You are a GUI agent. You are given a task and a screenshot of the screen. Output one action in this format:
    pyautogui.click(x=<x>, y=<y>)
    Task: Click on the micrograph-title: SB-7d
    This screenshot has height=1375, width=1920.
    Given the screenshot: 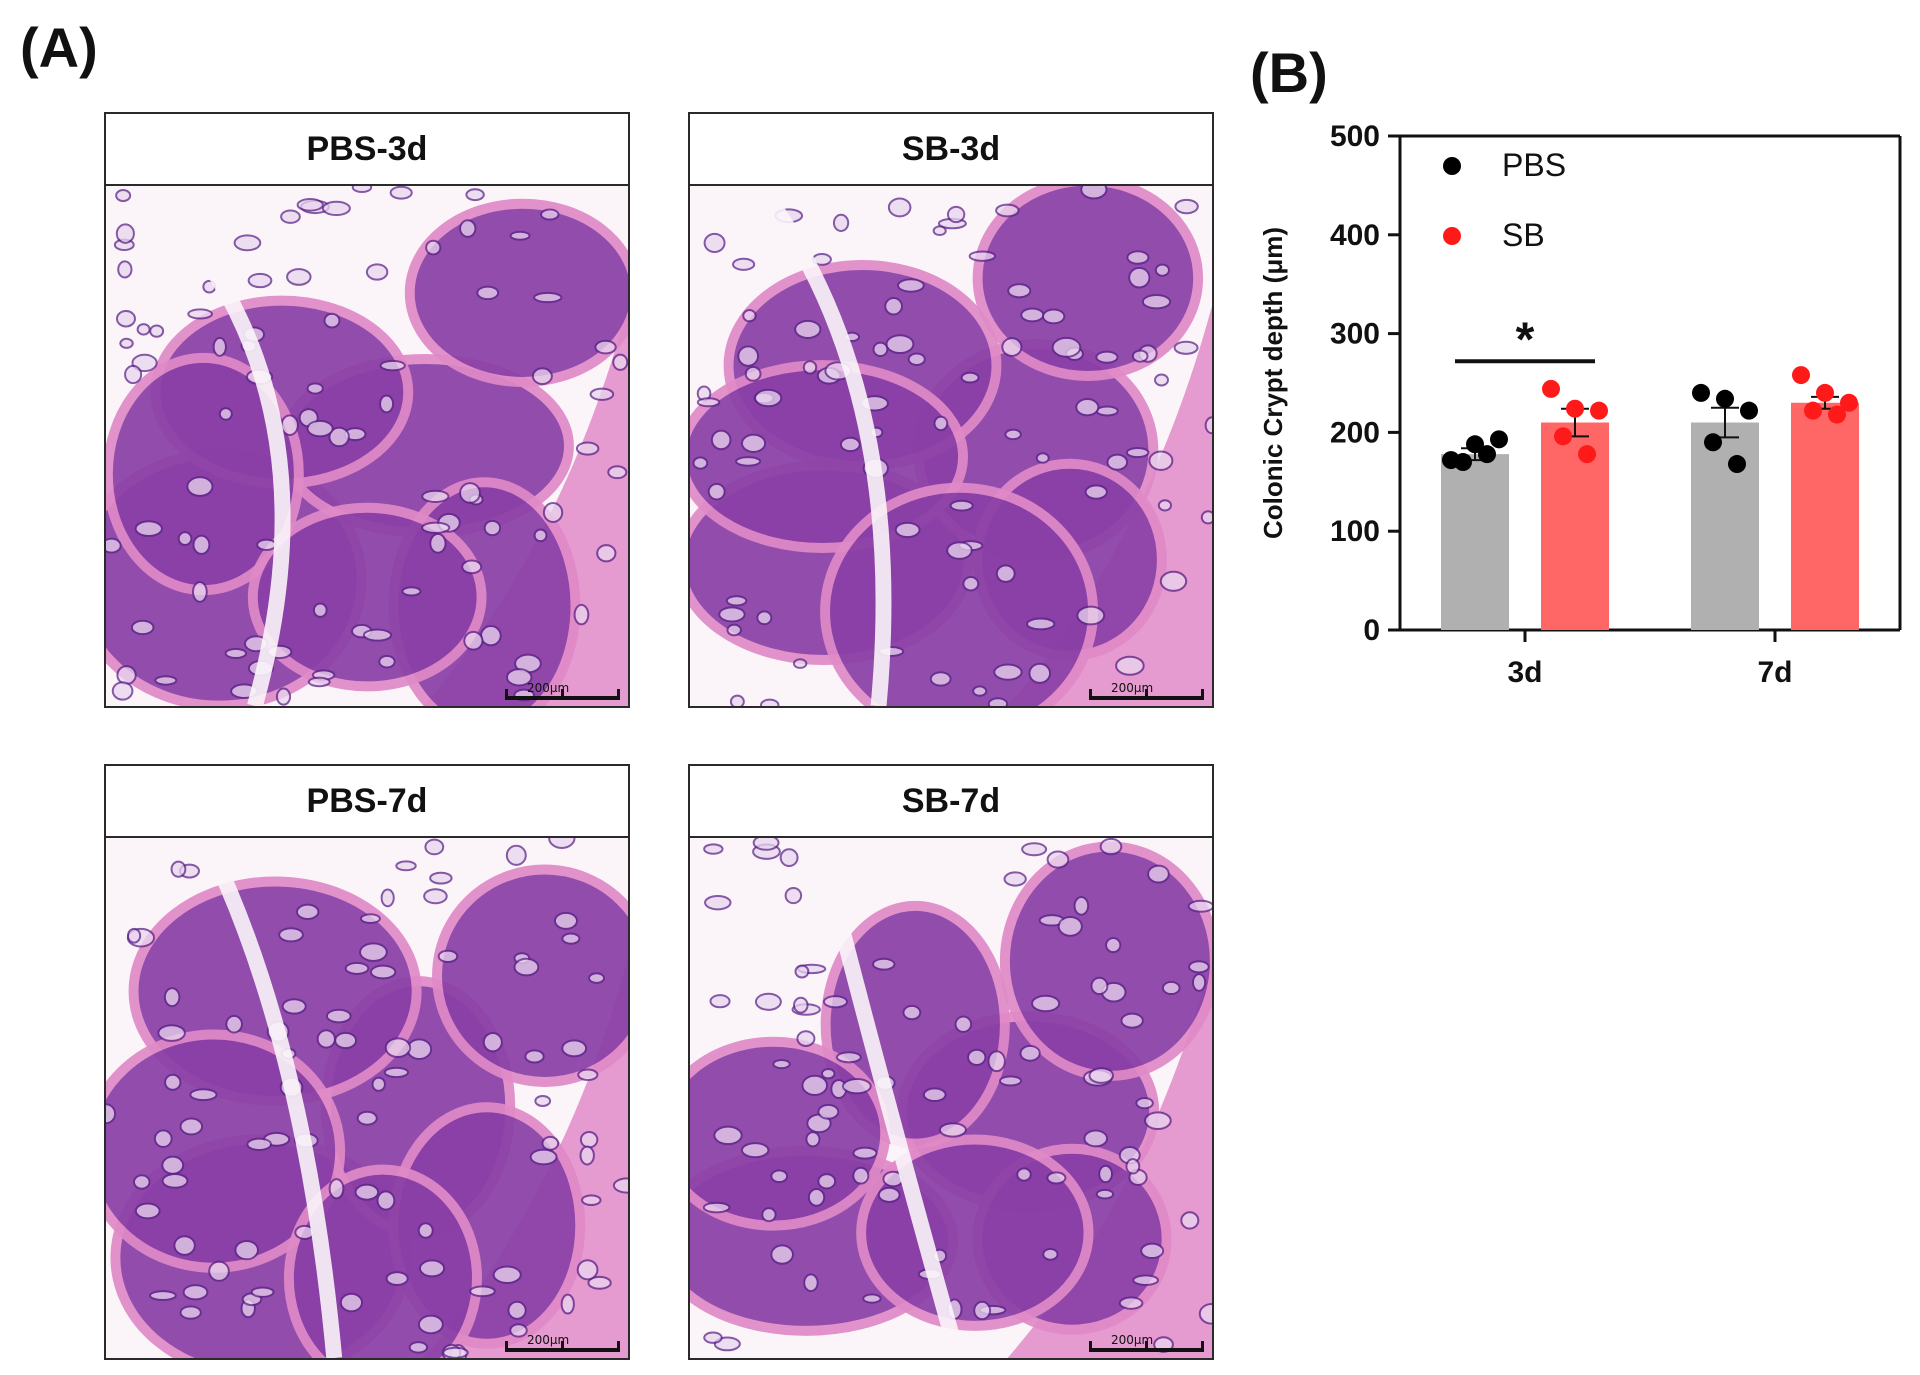 What is the action you would take?
    pyautogui.click(x=951, y=802)
    